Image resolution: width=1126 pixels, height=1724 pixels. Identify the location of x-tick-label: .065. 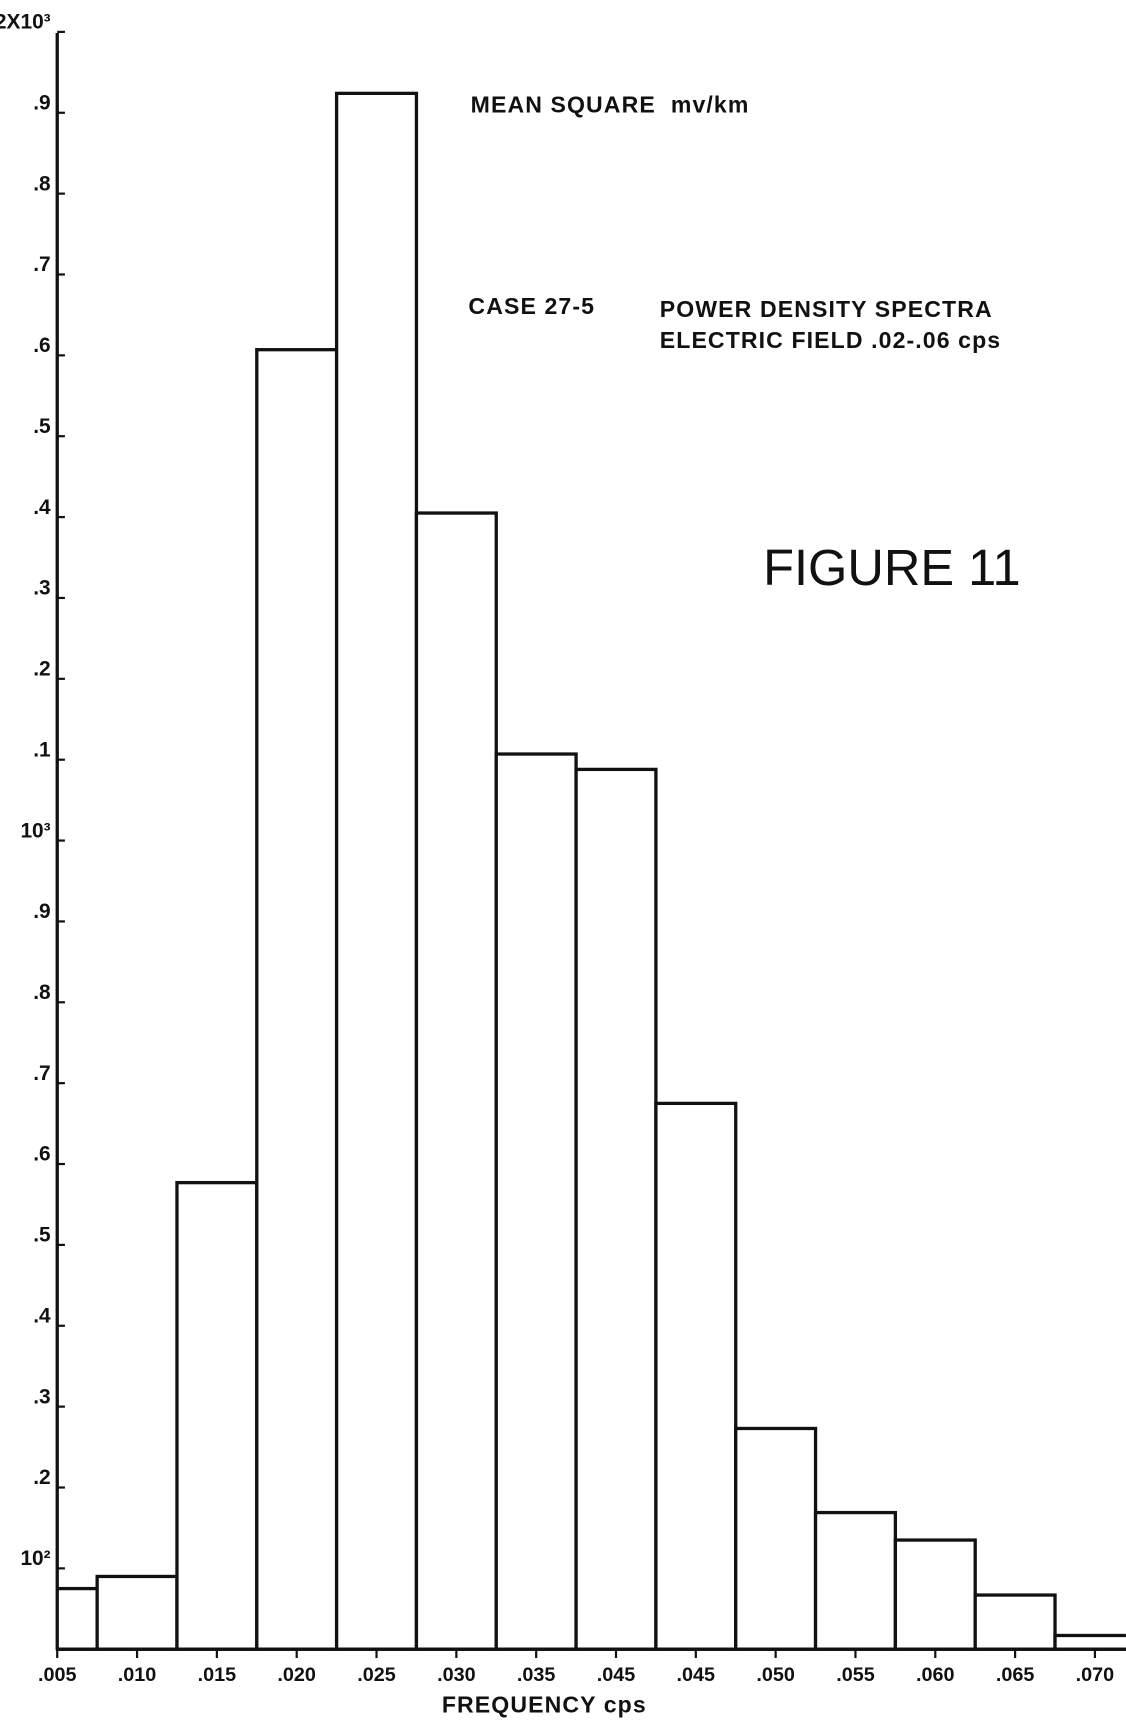
(1015, 1675).